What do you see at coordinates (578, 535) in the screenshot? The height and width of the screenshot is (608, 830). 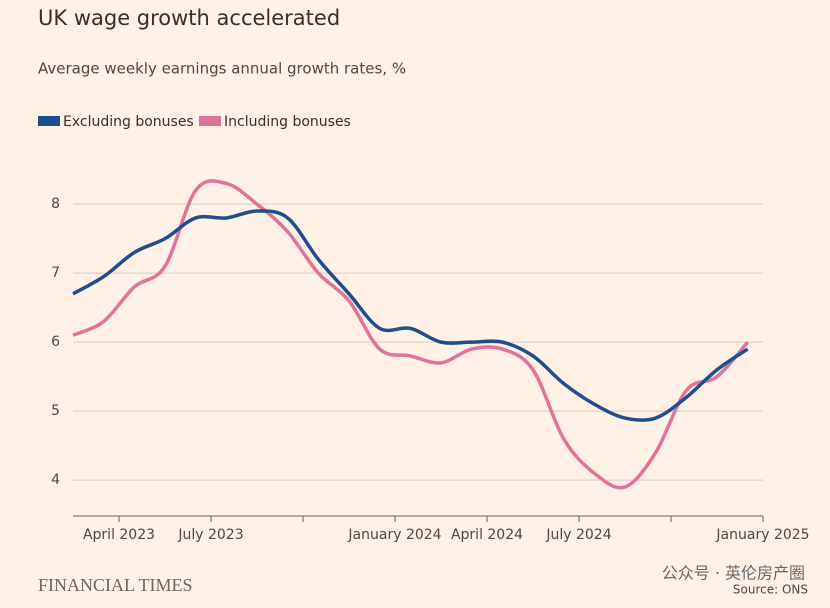 I see `x-tick-label: July 2024` at bounding box center [578, 535].